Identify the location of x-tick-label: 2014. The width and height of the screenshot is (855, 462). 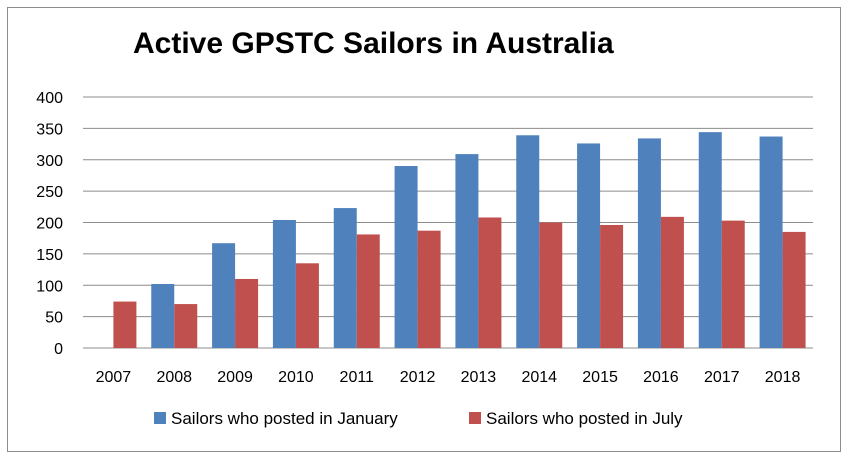
(539, 377).